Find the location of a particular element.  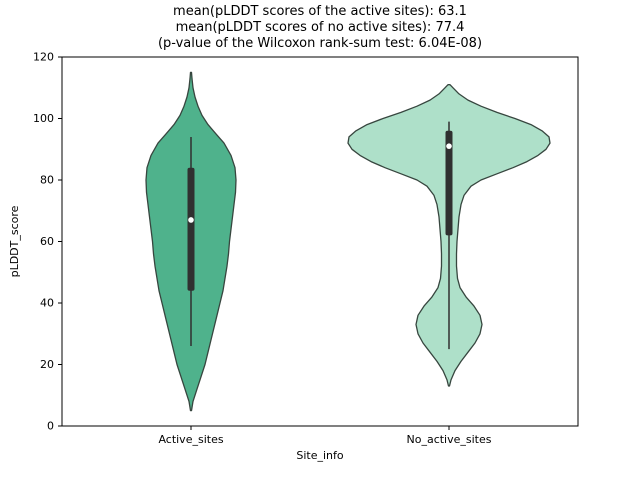

y-axis-label: pLDDT_score is located at coordinates (14, 241).